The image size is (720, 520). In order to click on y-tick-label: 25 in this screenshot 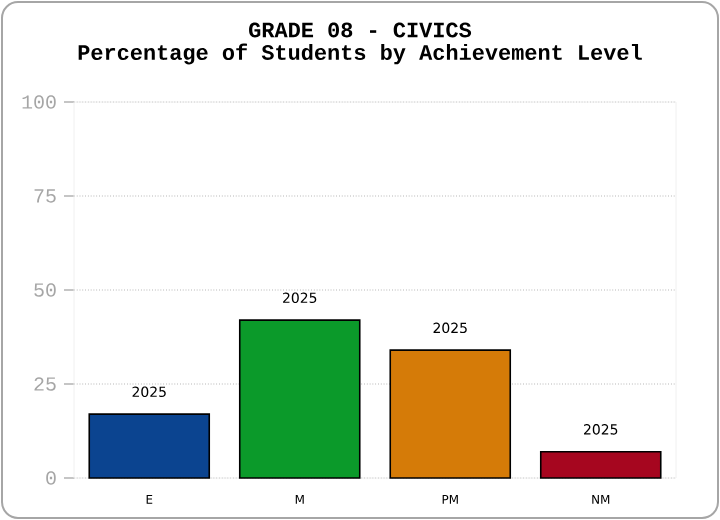, I will do `click(45, 384)`.